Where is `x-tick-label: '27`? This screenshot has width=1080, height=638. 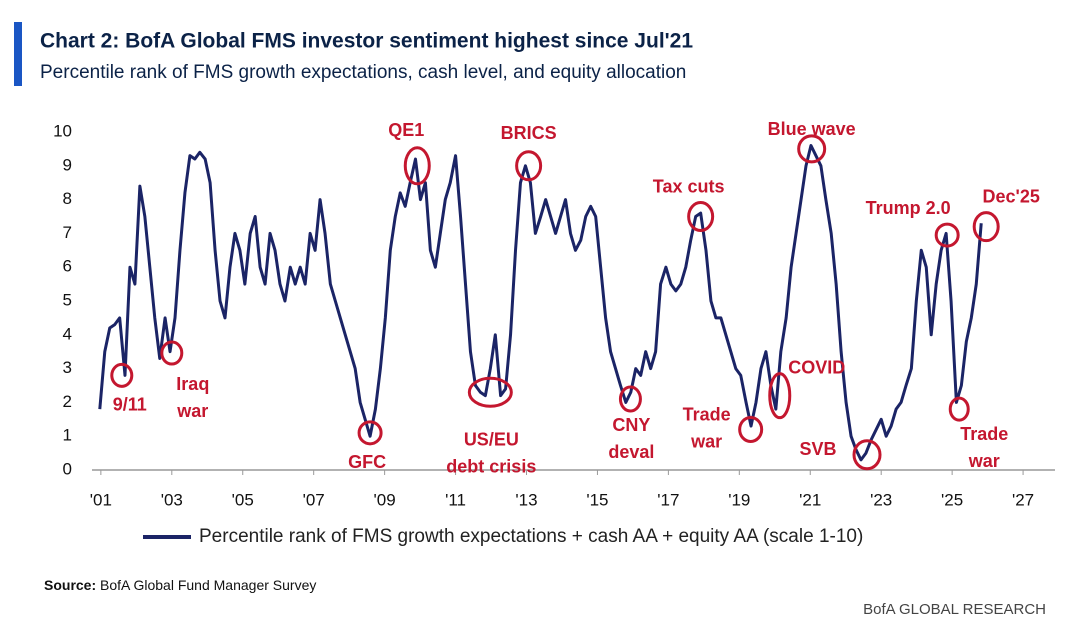 x-tick-label: '27 is located at coordinates (1023, 499).